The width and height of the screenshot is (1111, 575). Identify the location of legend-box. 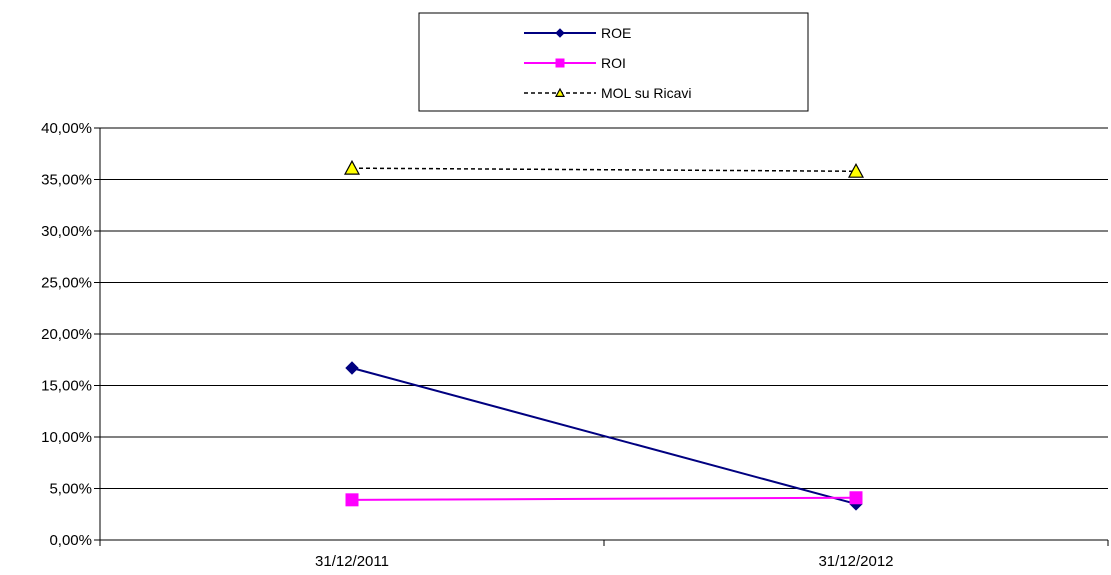
(613, 62).